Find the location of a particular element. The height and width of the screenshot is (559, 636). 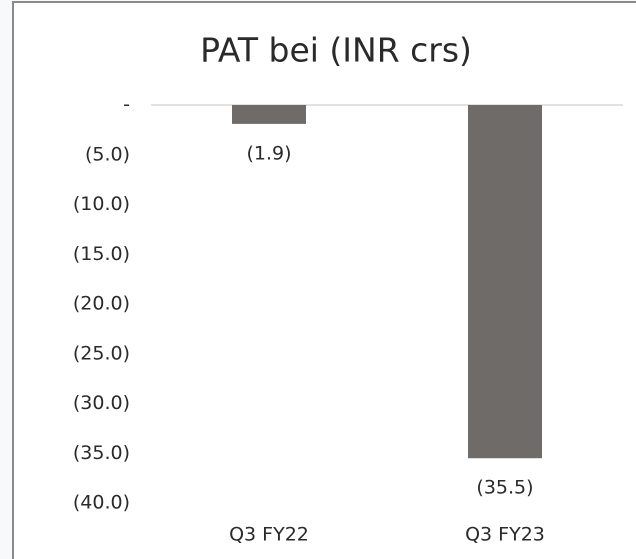

chart-title: PAT bei (INR crs) is located at coordinates (336, 50).